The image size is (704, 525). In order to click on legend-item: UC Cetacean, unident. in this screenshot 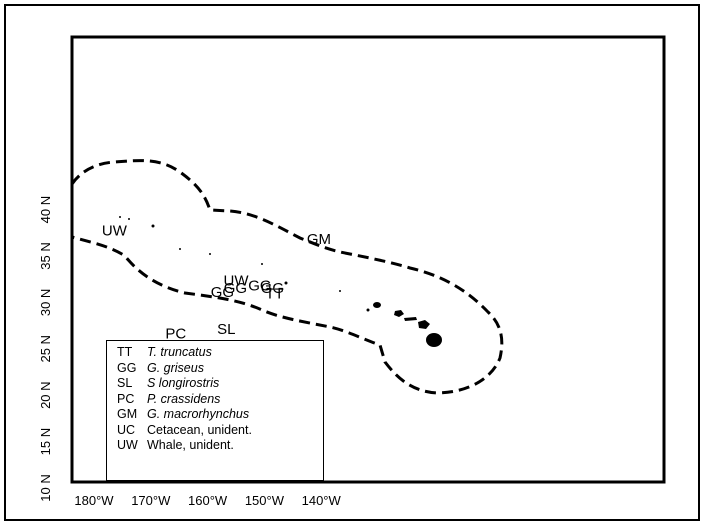, I will do `click(220, 431)`.